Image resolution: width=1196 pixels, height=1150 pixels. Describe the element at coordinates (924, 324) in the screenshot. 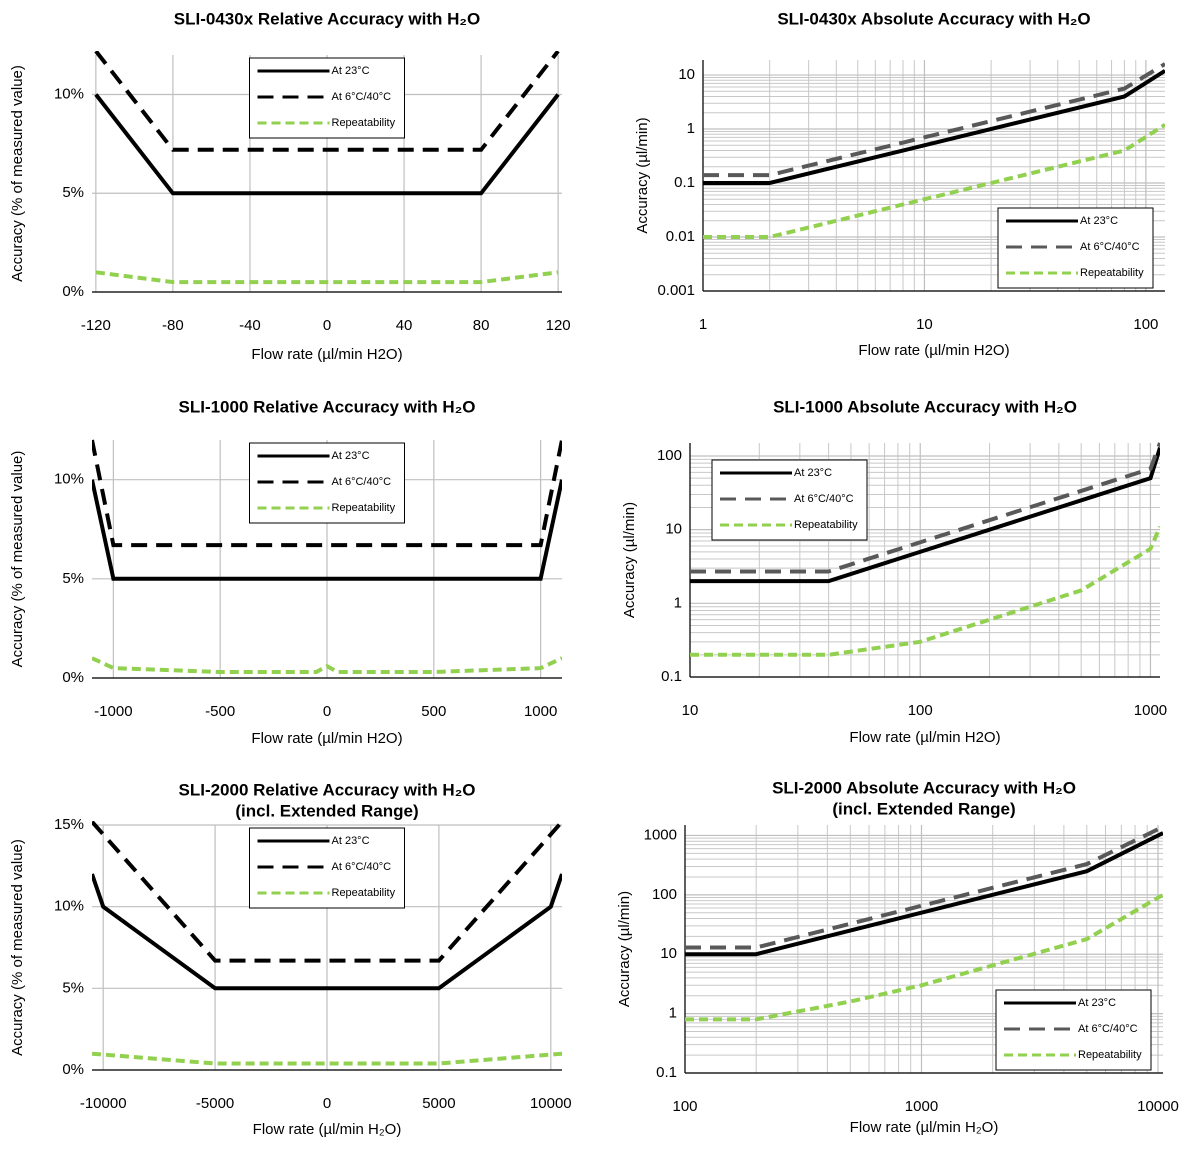

I see `x-tick-label: 10` at that location.